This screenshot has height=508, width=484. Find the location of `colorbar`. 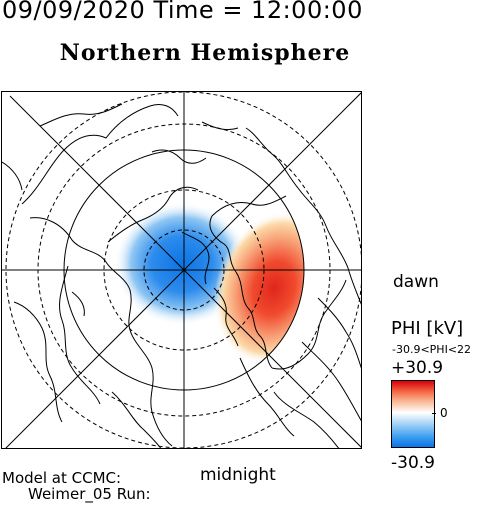

colorbar is located at coordinates (413, 414).